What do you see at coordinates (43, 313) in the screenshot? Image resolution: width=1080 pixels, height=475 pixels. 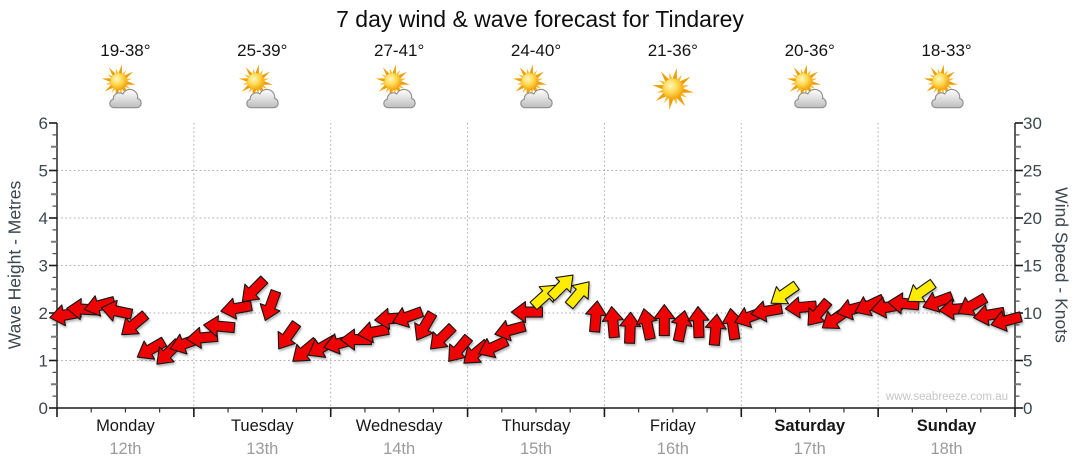 I see `wave-height-tick-label: 2` at bounding box center [43, 313].